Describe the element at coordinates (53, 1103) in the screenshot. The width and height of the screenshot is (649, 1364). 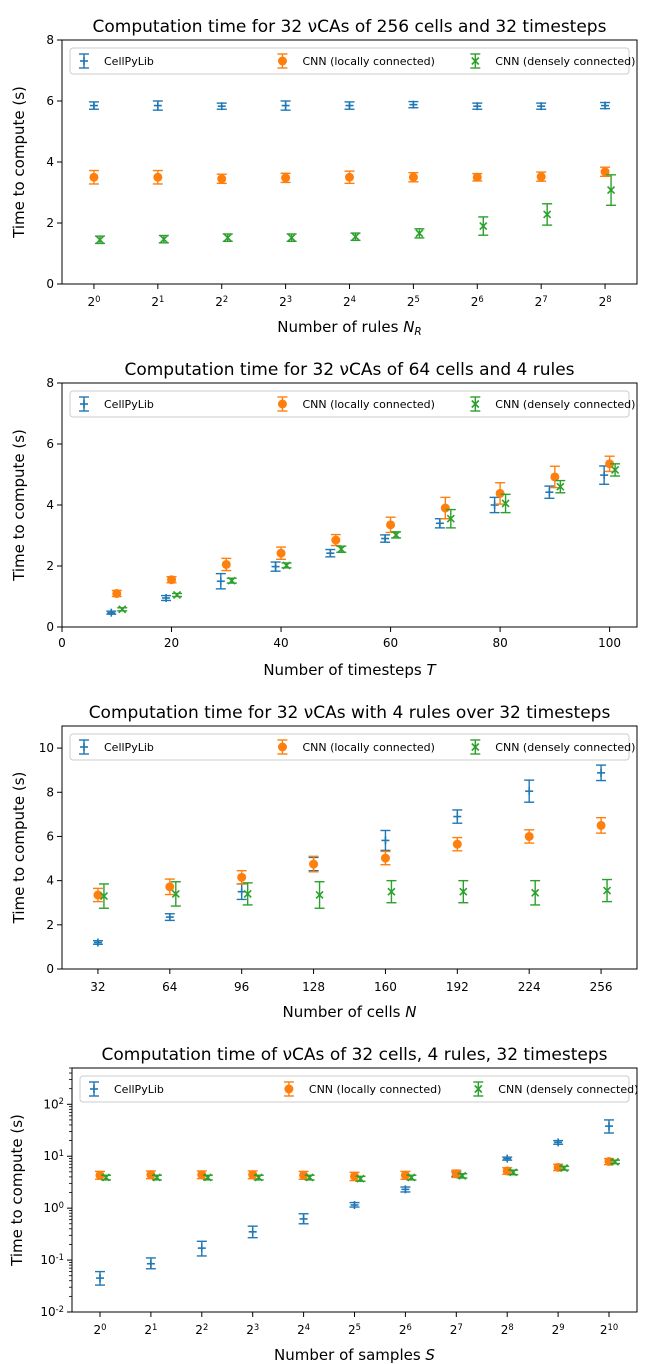
I see `y-tick-label: 10²` at that location.